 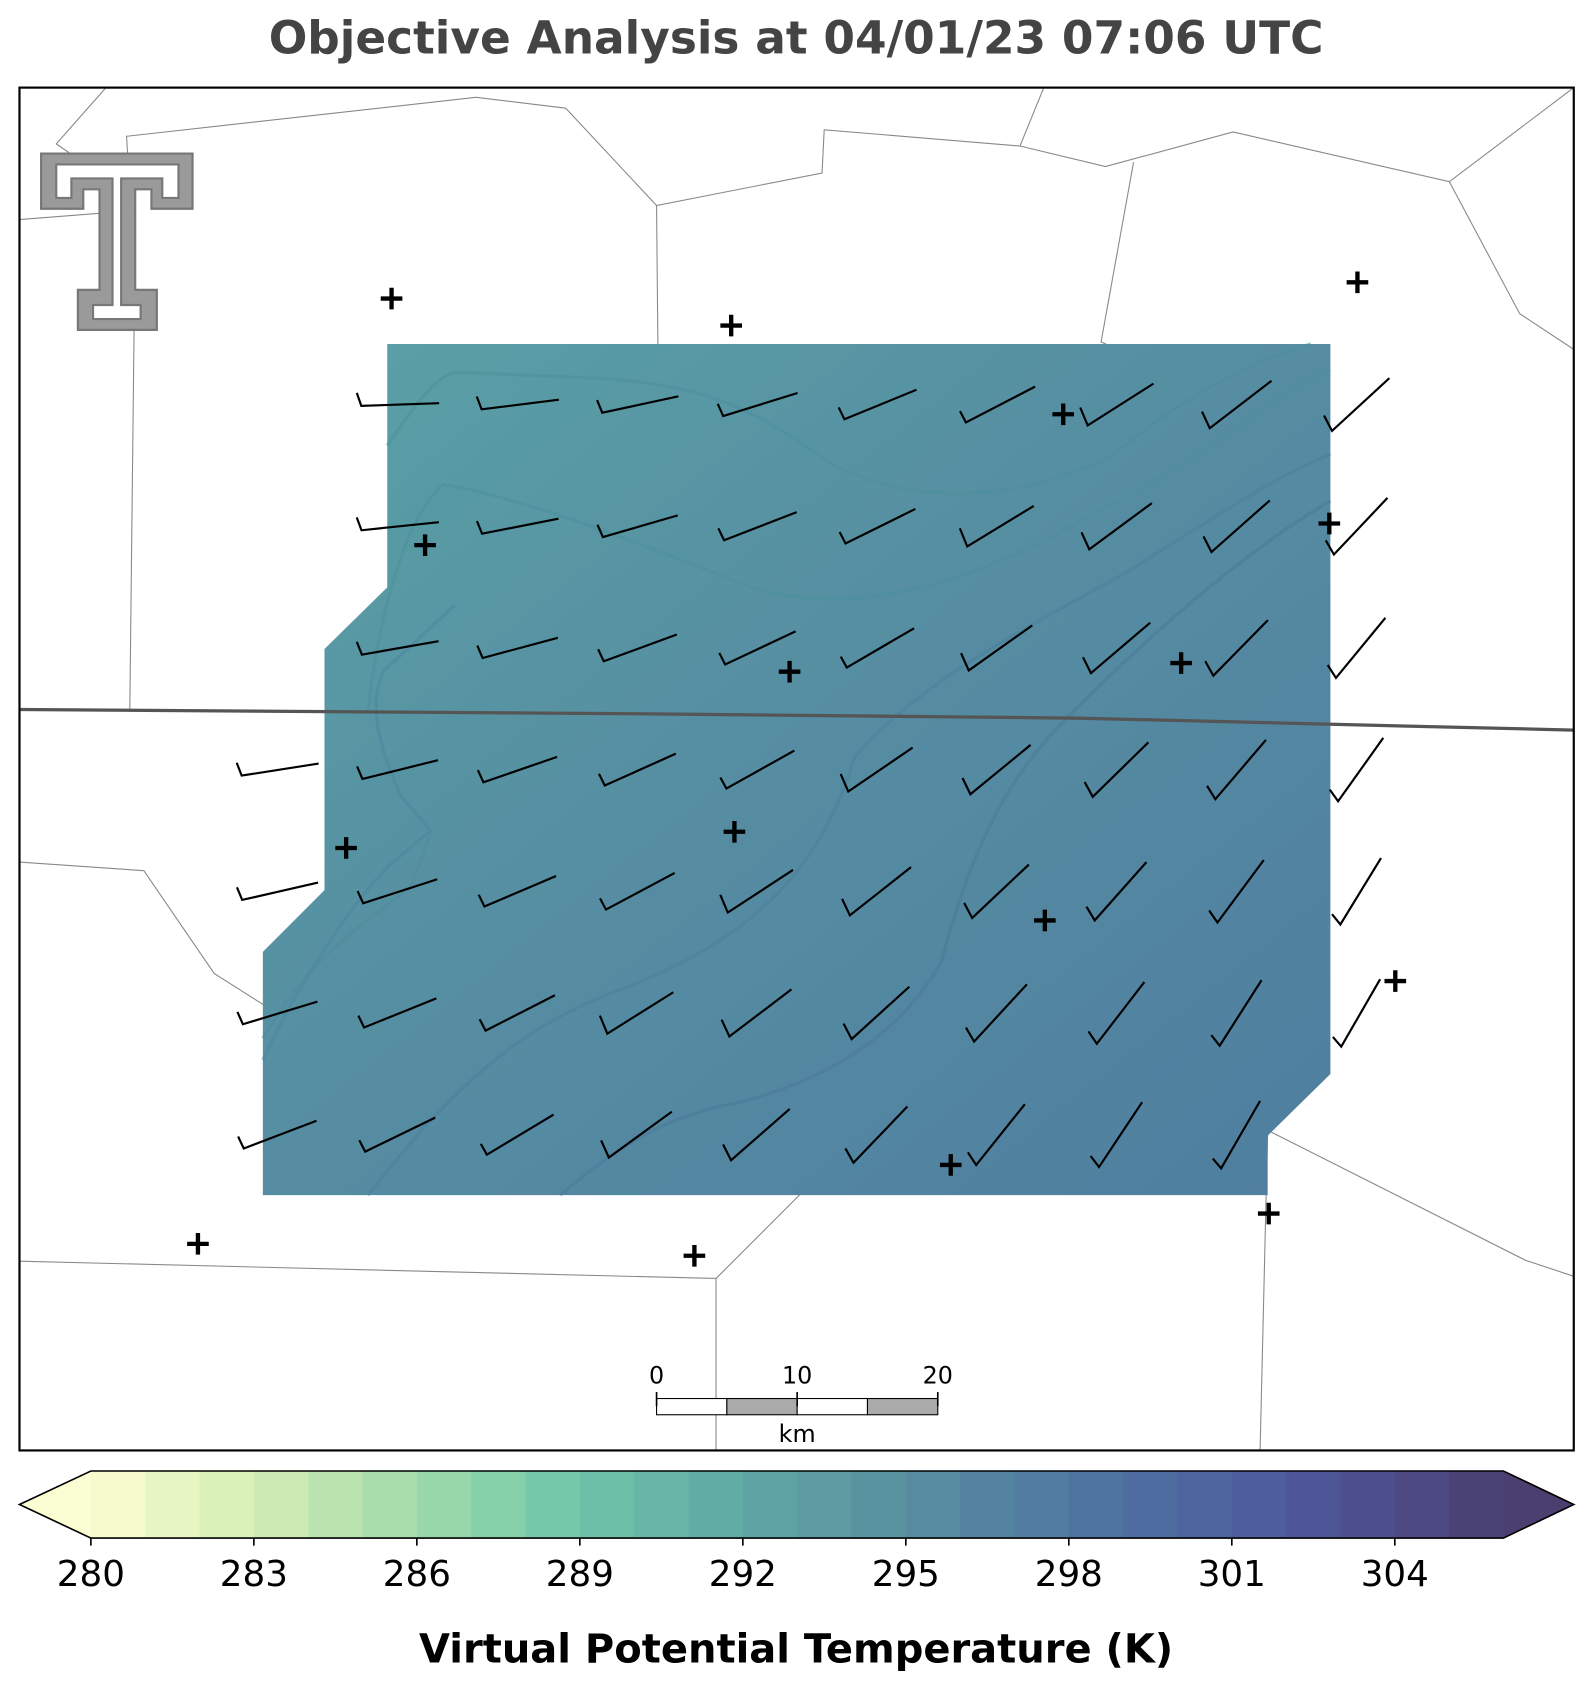 I want to click on colorbar-tick-label: 304, so click(x=1395, y=1574).